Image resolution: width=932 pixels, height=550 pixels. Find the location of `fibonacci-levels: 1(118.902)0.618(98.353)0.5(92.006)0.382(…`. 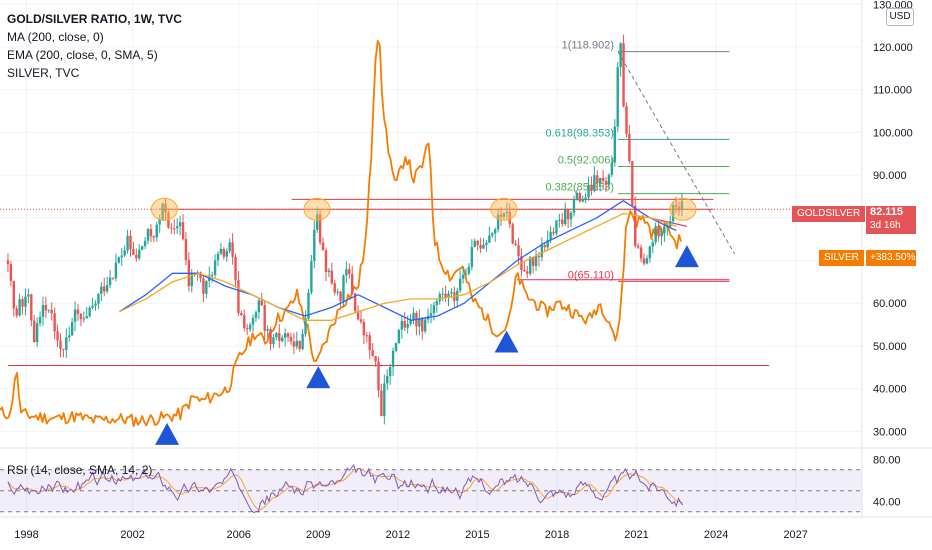

fibonacci-levels: 1(118.902)0.618(98.353)0.5(92.006)0.382(… is located at coordinates (637, 161).